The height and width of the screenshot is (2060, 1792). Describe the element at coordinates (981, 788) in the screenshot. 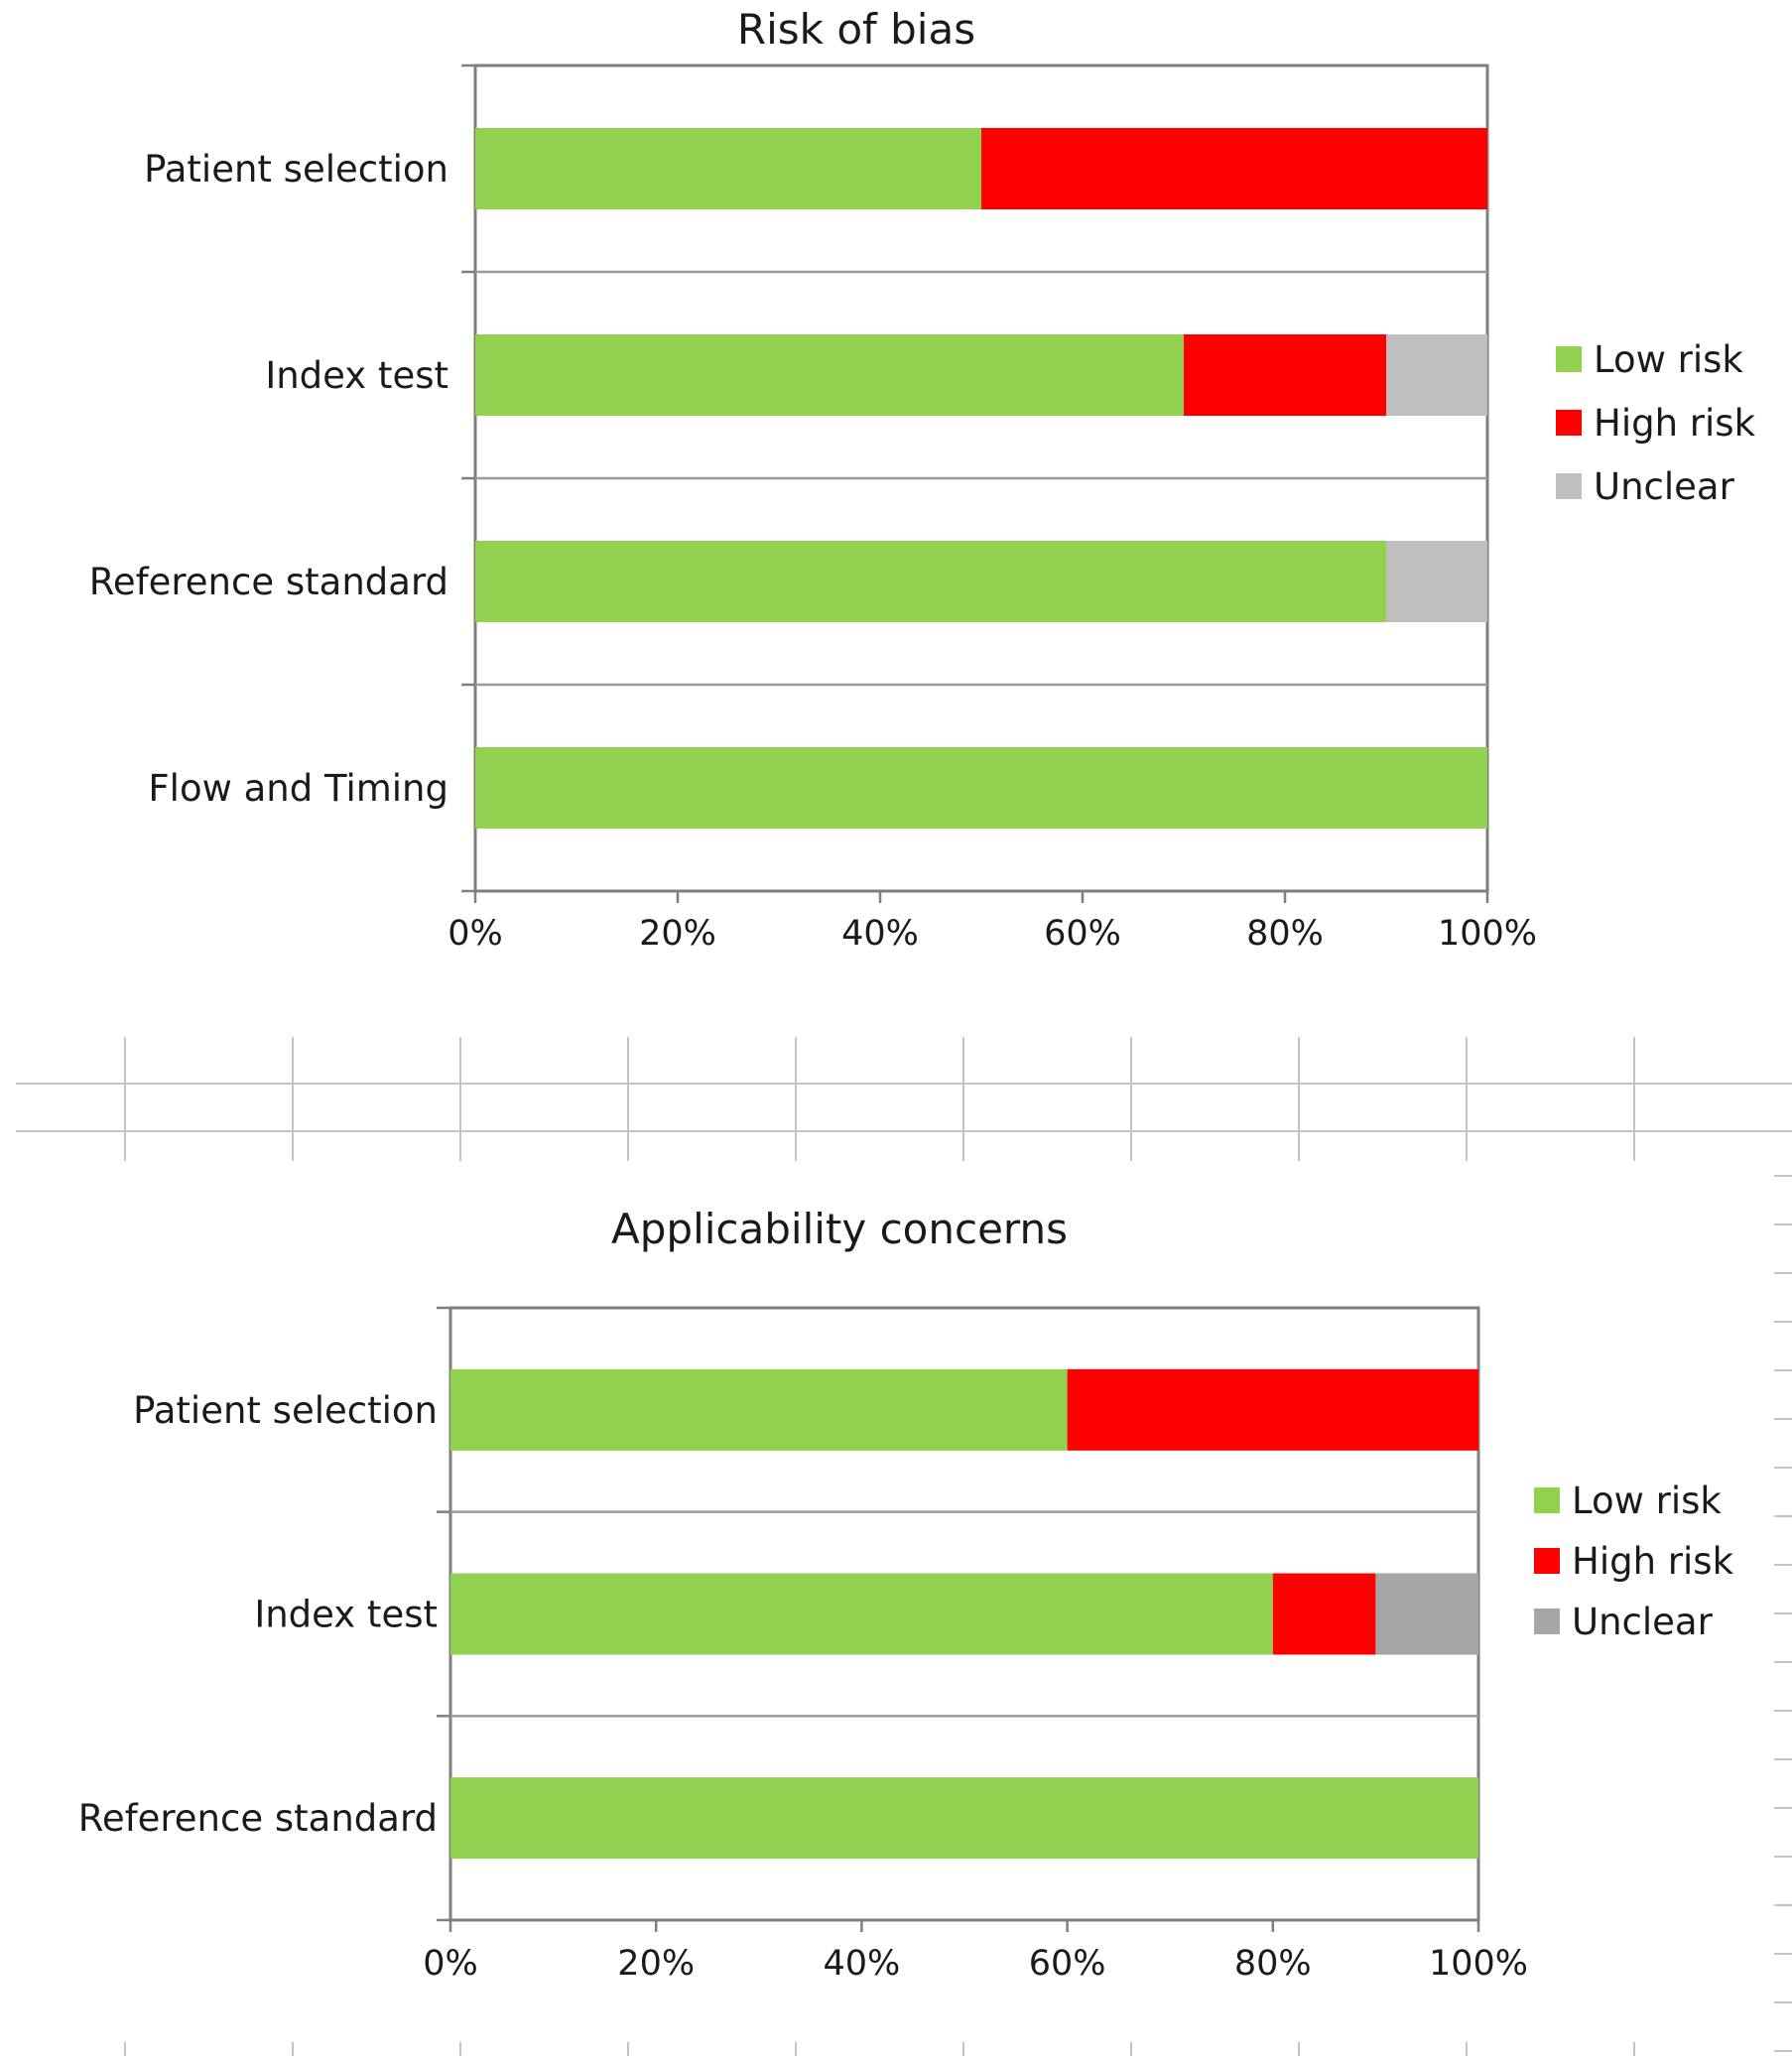

I see `bar-low-risk-flow-and-timing` at that location.